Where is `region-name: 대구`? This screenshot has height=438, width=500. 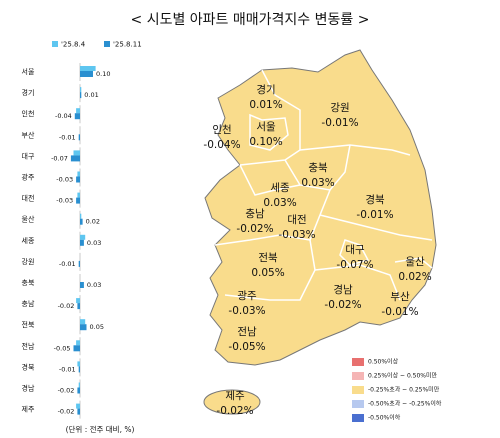
region-name: 대구 is located at coordinates (355, 250).